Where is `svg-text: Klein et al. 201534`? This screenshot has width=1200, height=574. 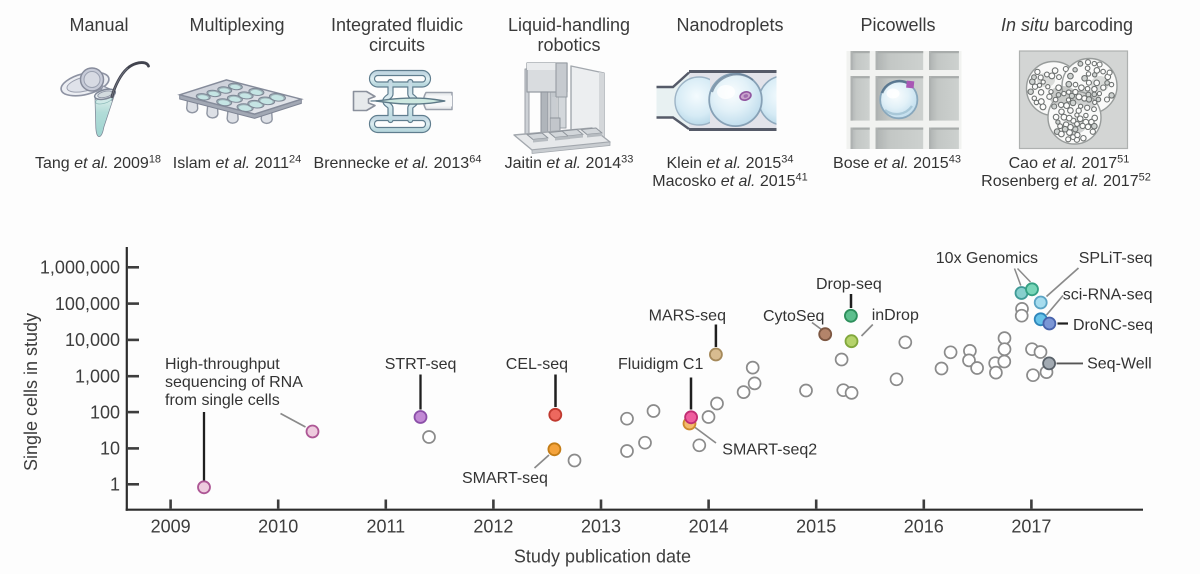 svg-text: Klein et al. 201534 is located at coordinates (729, 163).